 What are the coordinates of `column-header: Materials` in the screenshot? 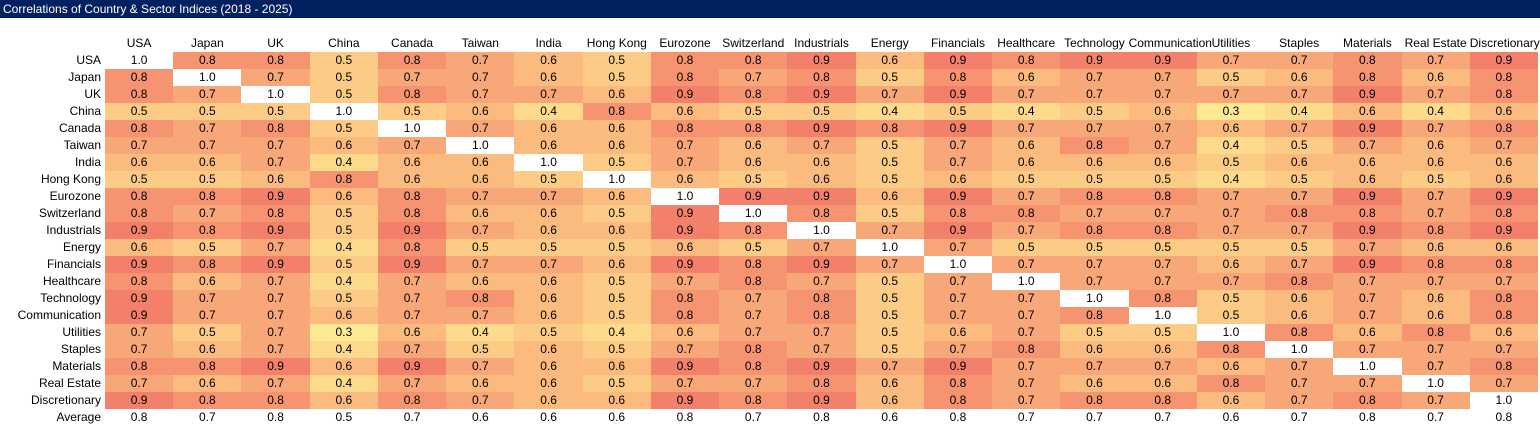 It's located at (1367, 43).